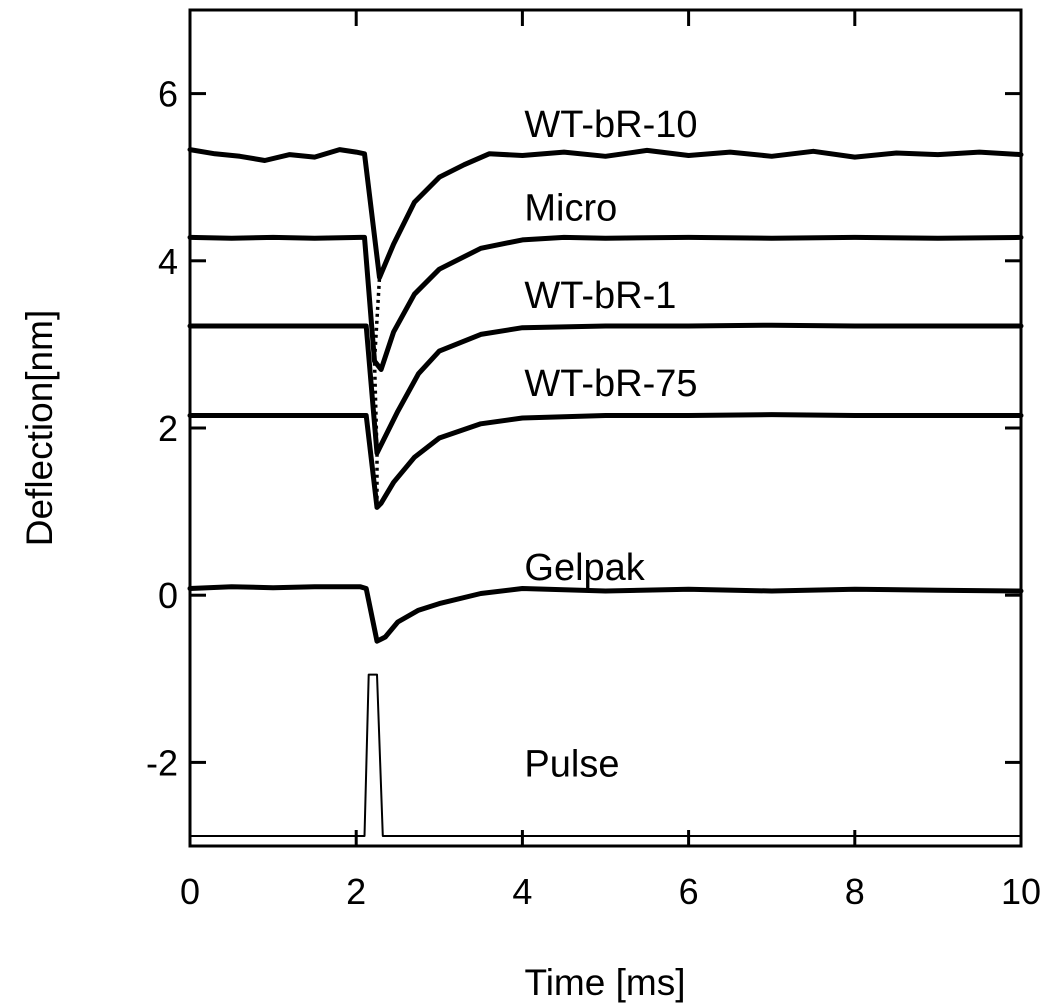 The width and height of the screenshot is (1056, 1006). Describe the element at coordinates (855, 891) in the screenshot. I see `x-tick-label-8: 8` at that location.